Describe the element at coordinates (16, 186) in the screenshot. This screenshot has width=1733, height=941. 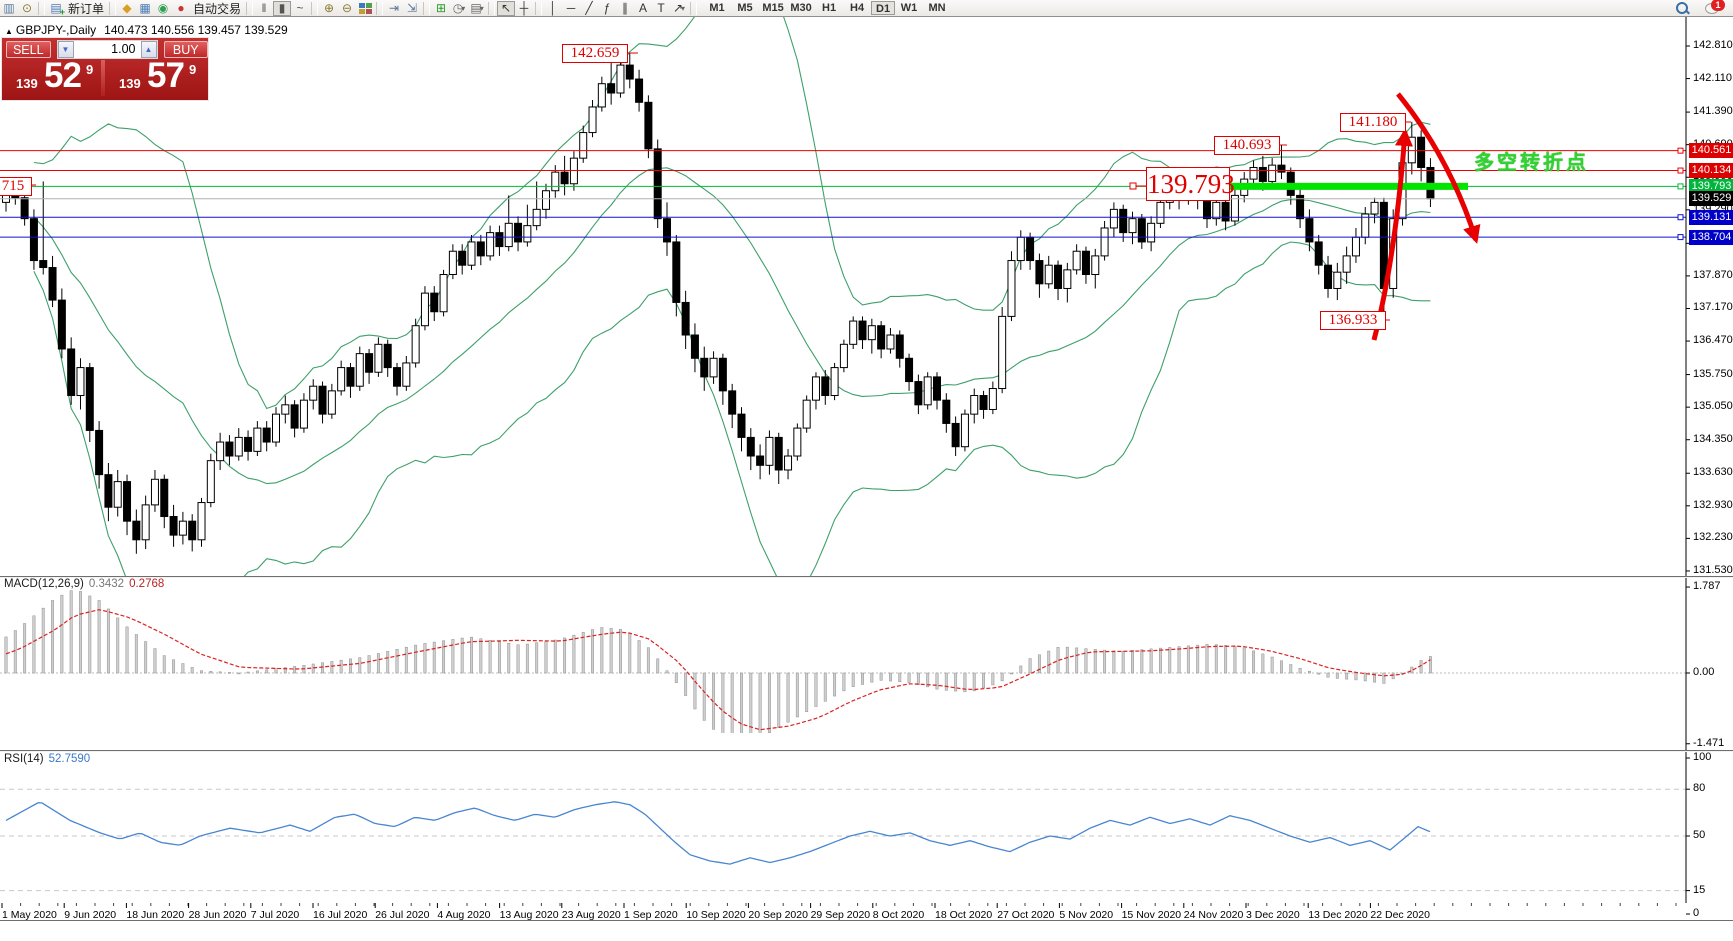
I see `annotation-left-clipped: 715` at that location.